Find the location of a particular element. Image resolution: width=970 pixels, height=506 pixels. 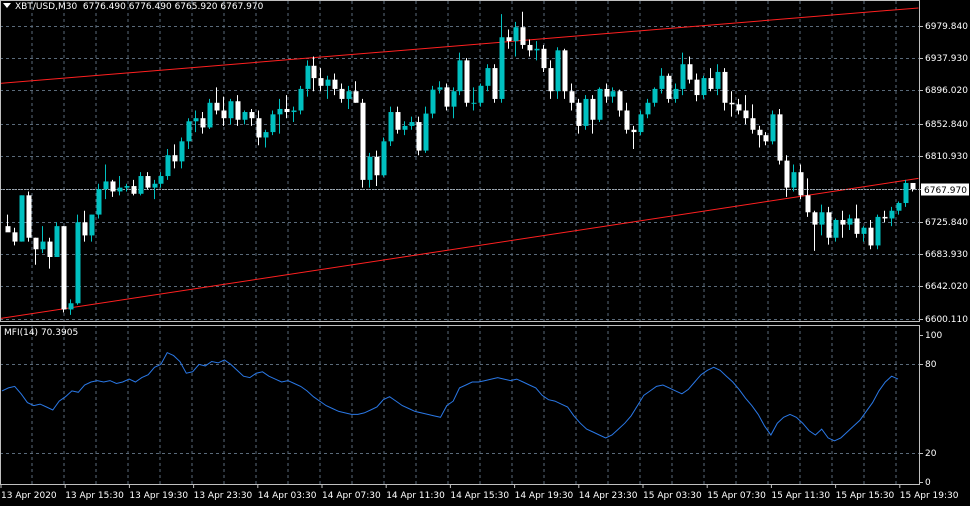

current-price-label: 6767.970 is located at coordinates (945, 191).